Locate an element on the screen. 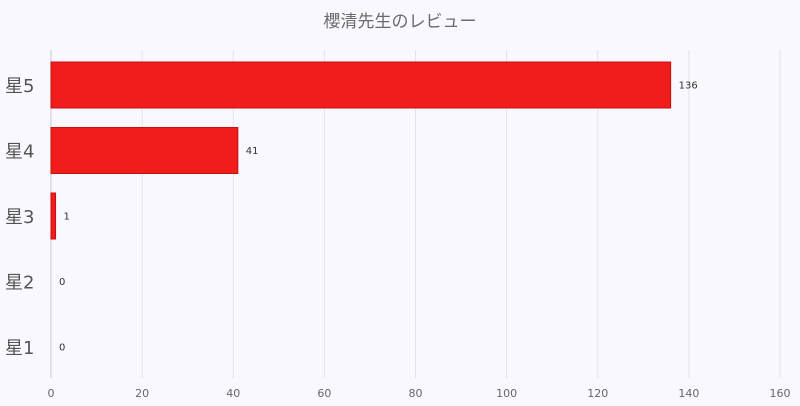  category-label-5-stars: 星5 is located at coordinates (19, 86).